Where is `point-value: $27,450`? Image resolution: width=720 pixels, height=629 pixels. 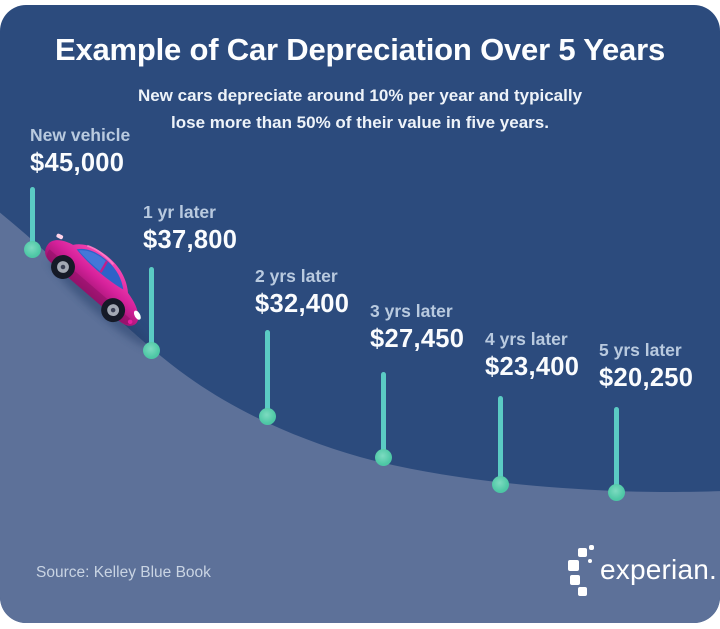 point-value: $27,450 is located at coordinates (417, 339).